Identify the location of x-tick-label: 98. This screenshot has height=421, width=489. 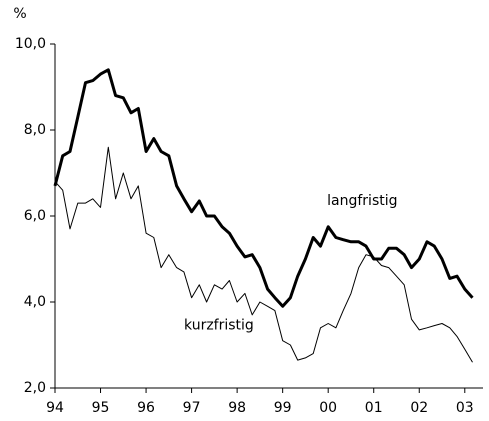
(237, 408).